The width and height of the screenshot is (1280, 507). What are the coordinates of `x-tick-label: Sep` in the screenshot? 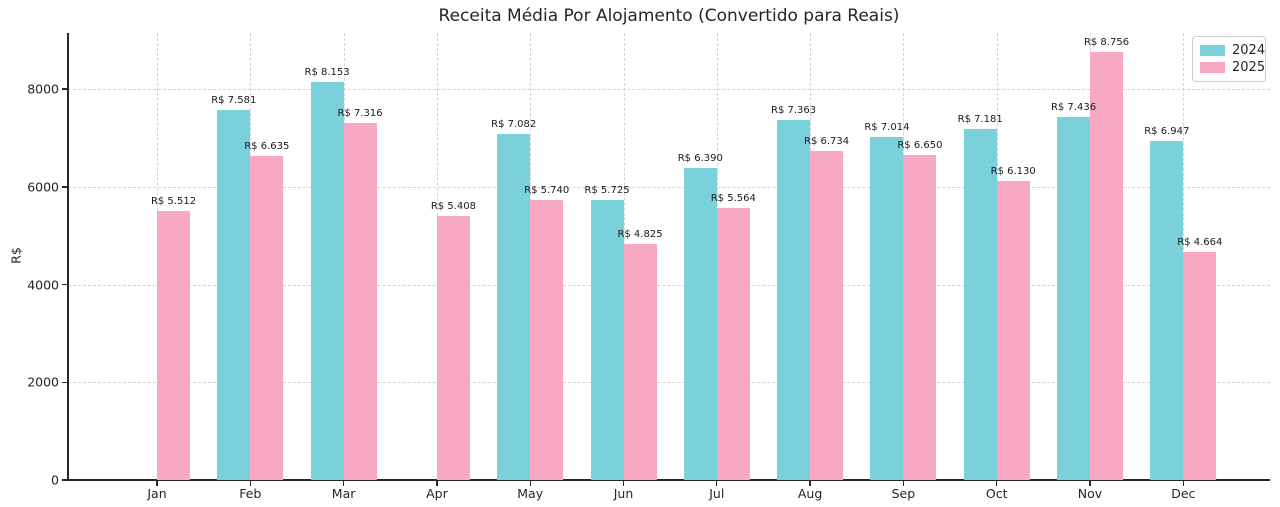 It's located at (903, 493).